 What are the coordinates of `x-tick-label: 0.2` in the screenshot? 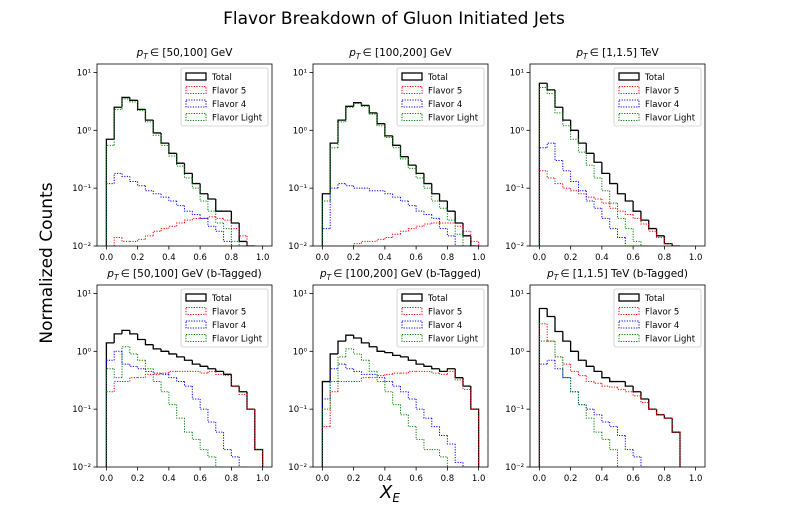 It's located at (571, 479).